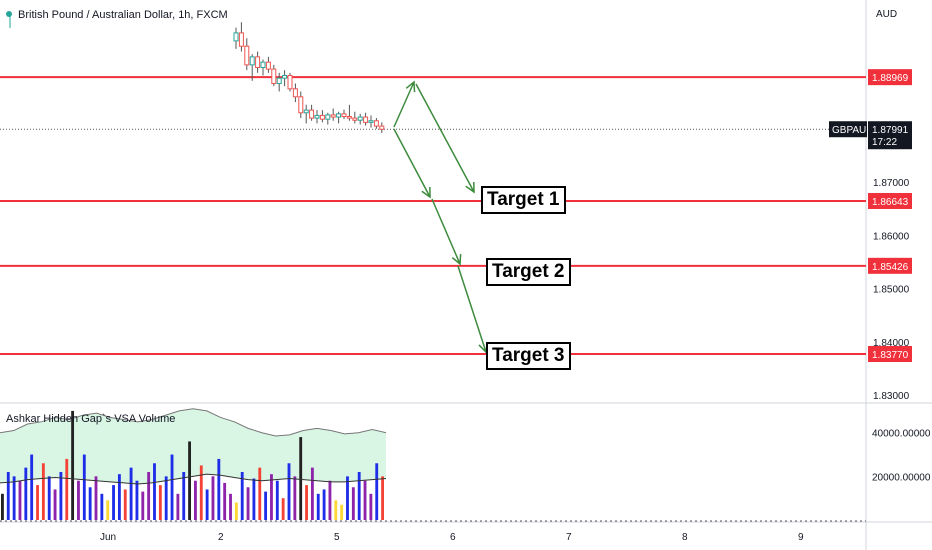 The width and height of the screenshot is (932, 550). Describe the element at coordinates (523, 200) in the screenshot. I see `target-1-label: Target 1` at that location.